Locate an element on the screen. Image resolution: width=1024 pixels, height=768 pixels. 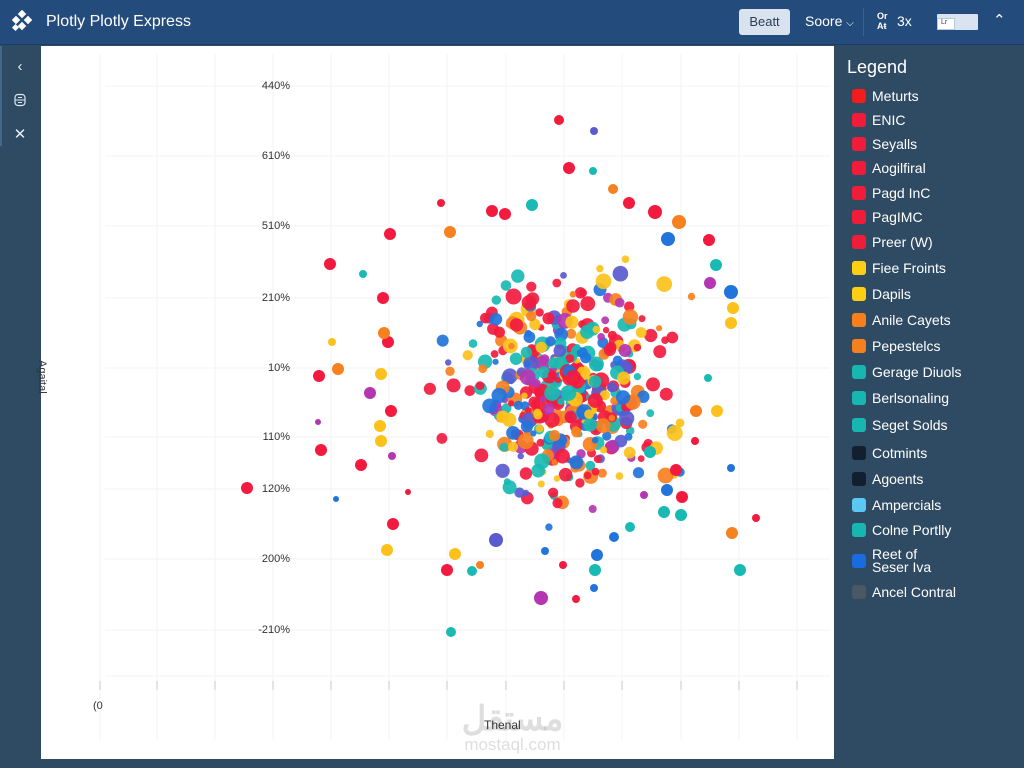
legend-item: Ancel Contral is located at coordinates (904, 592).